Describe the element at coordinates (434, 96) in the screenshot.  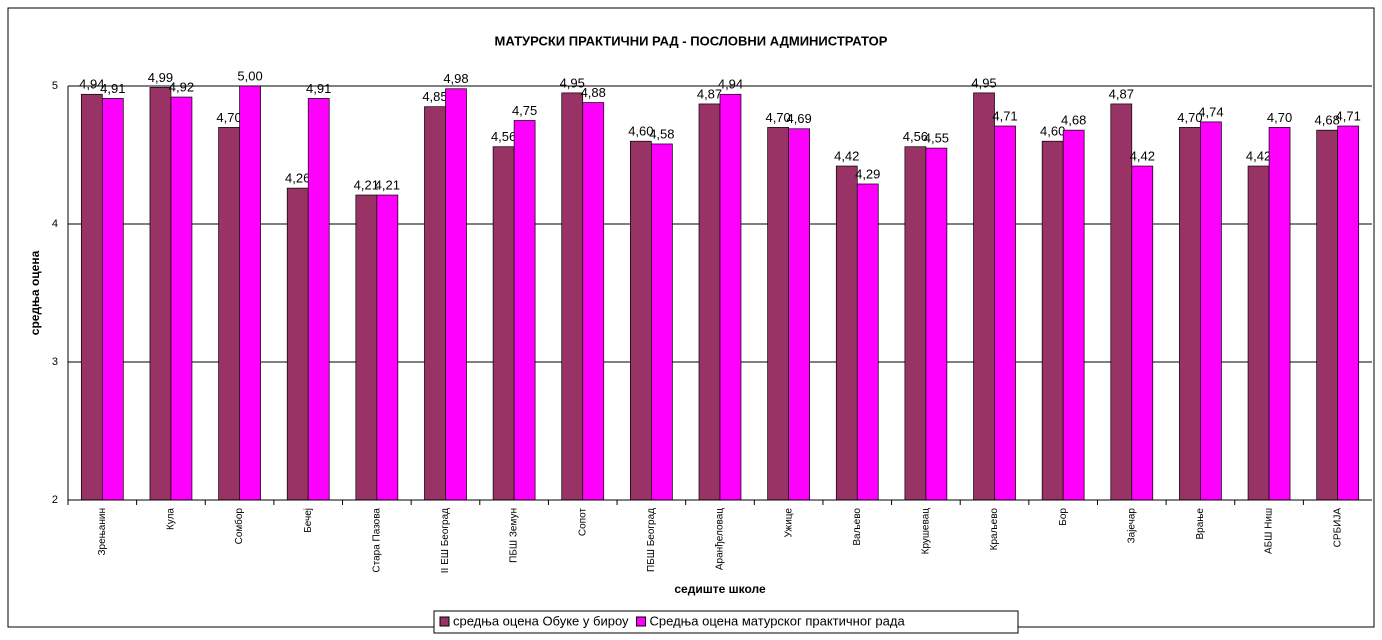
I see `value-label: 4,85` at that location.